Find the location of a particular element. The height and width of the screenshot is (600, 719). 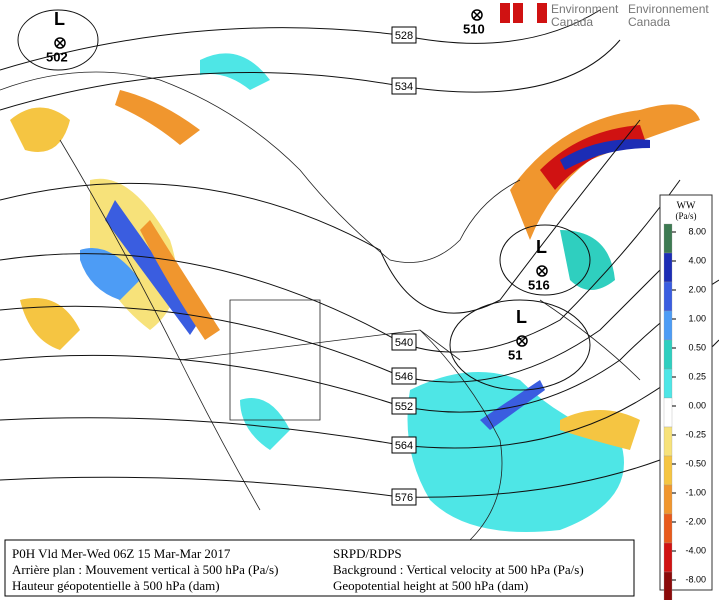

legend-title: WW is located at coordinates (686, 205).